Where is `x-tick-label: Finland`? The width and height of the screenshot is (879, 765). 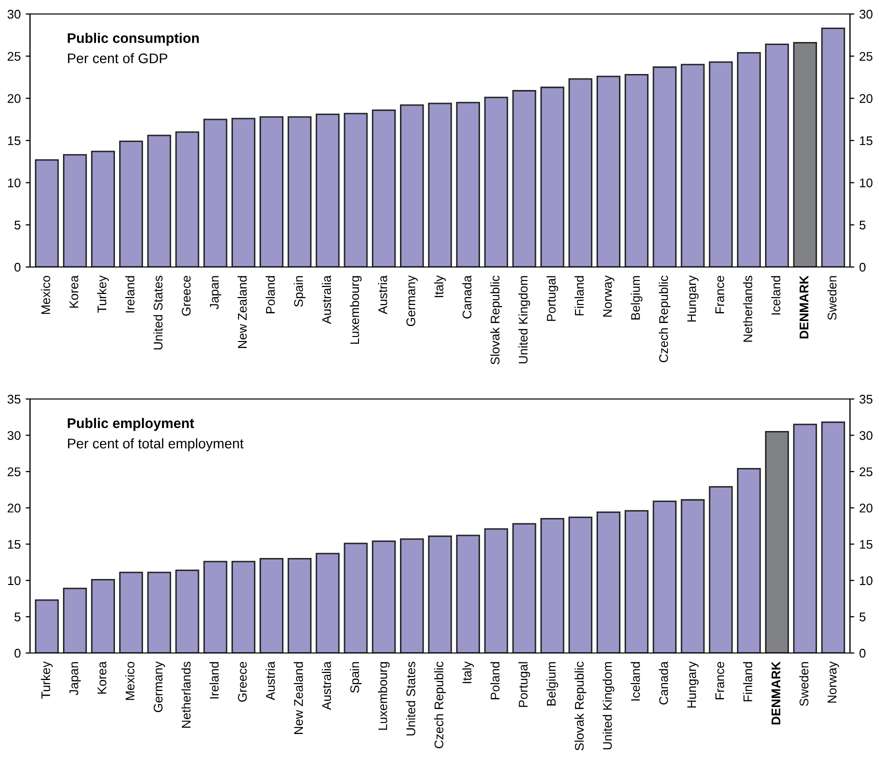
x-tick-label: Finland is located at coordinates (747, 682).